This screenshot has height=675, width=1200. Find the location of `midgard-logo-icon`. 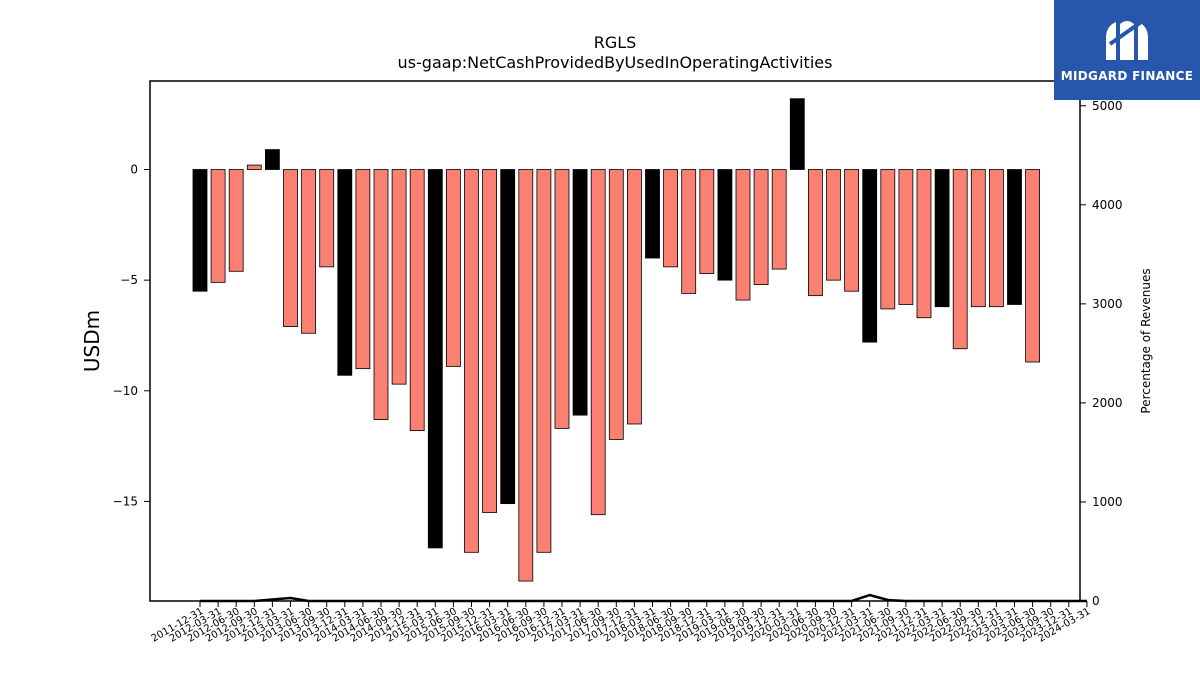

midgard-logo-icon is located at coordinates (1127, 39).